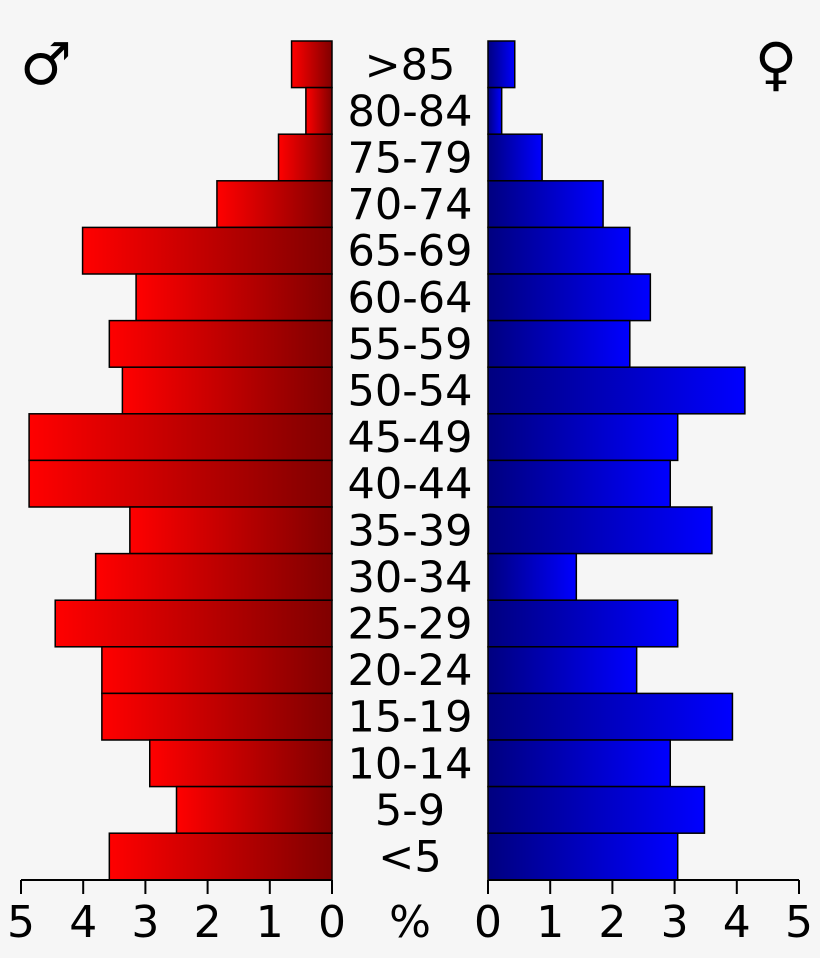  I want to click on age-label-50-54: 50-54, so click(410, 392).